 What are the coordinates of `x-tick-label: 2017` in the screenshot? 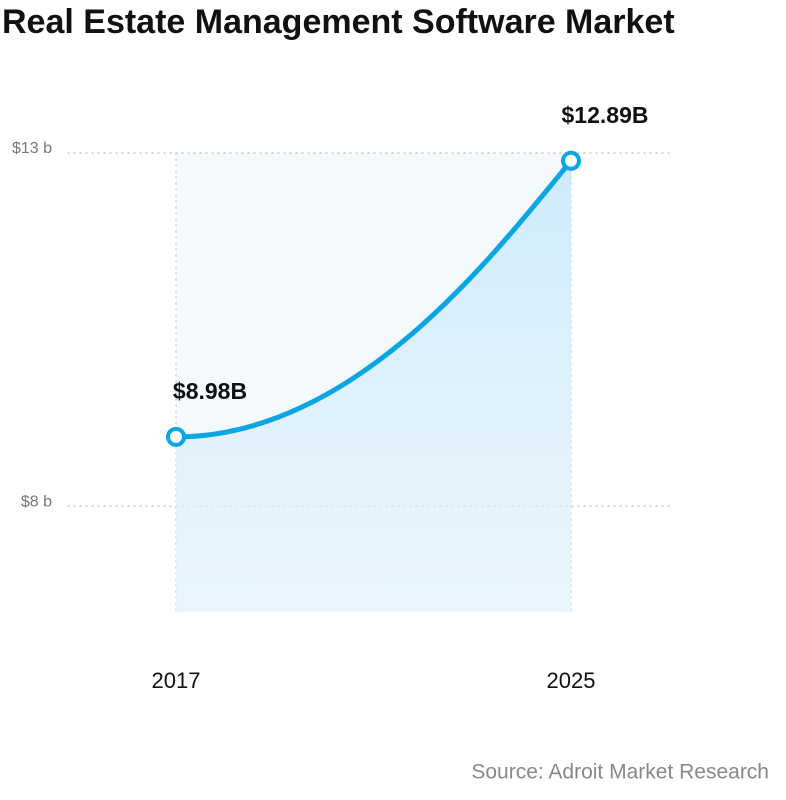 It's located at (176, 680).